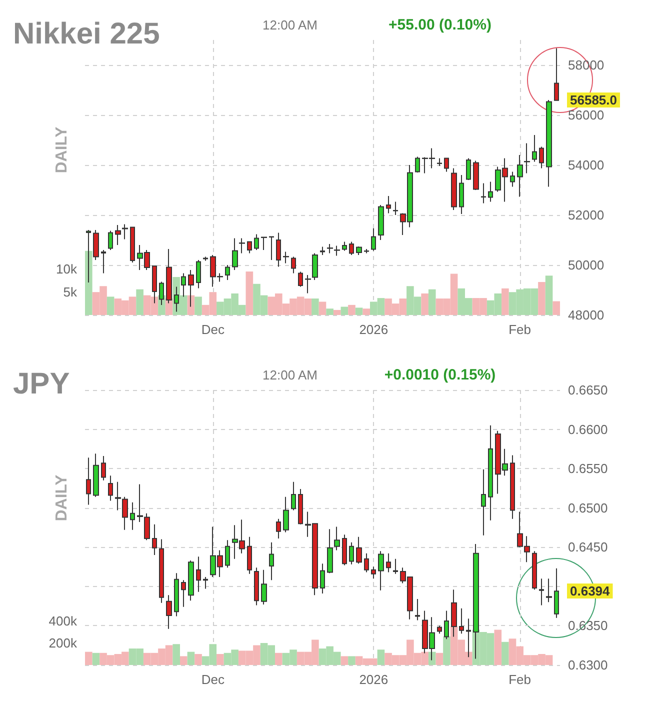  I want to click on y2-tick-label: 200k, so click(63, 643).